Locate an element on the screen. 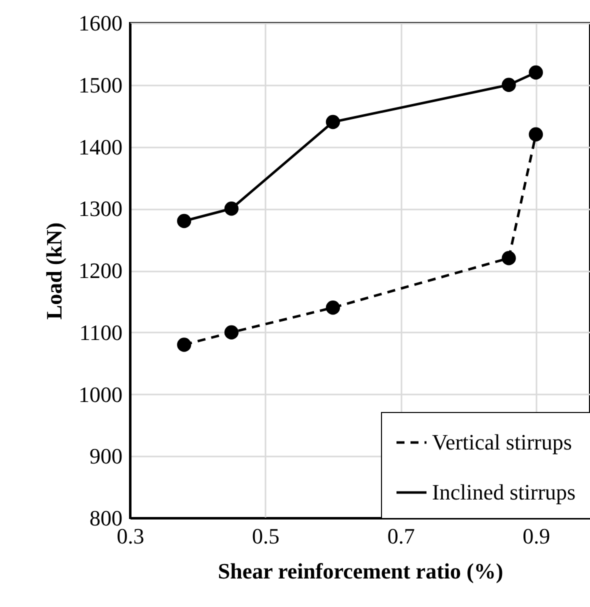  y-tick-label: 1300 is located at coordinates (100, 209).